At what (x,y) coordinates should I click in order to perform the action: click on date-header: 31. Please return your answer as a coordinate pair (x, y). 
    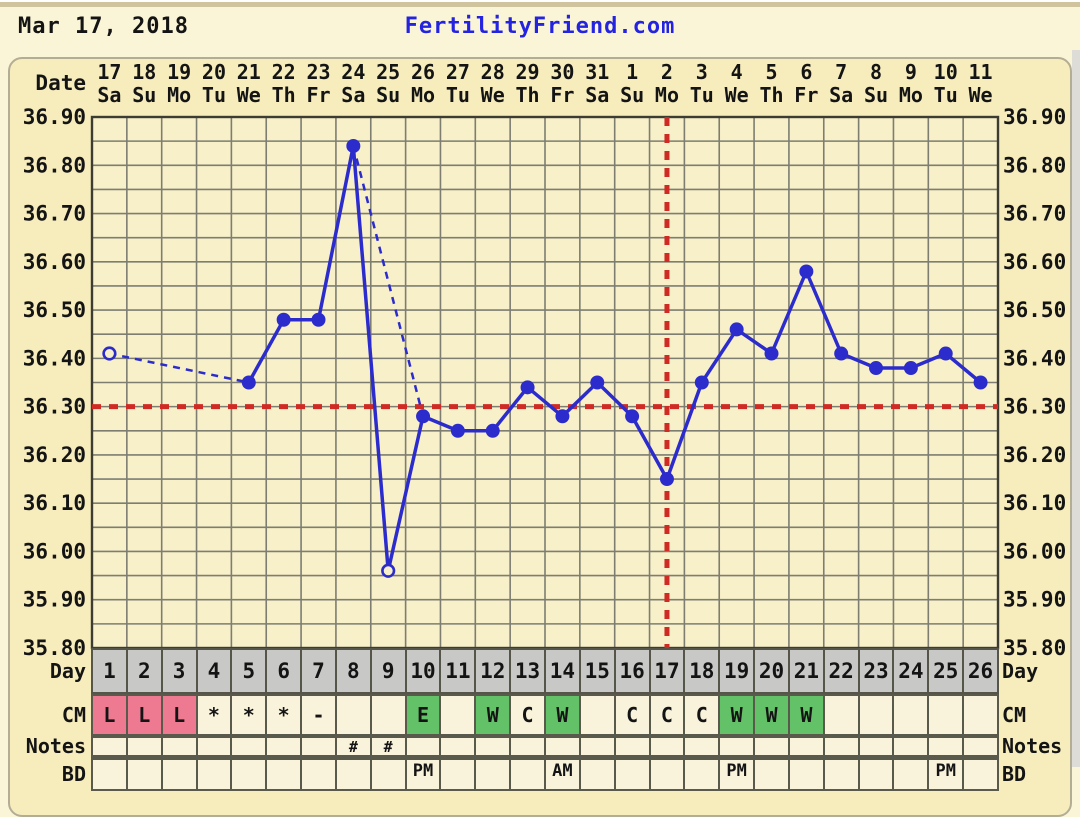
    Looking at the image, I should click on (597, 72).